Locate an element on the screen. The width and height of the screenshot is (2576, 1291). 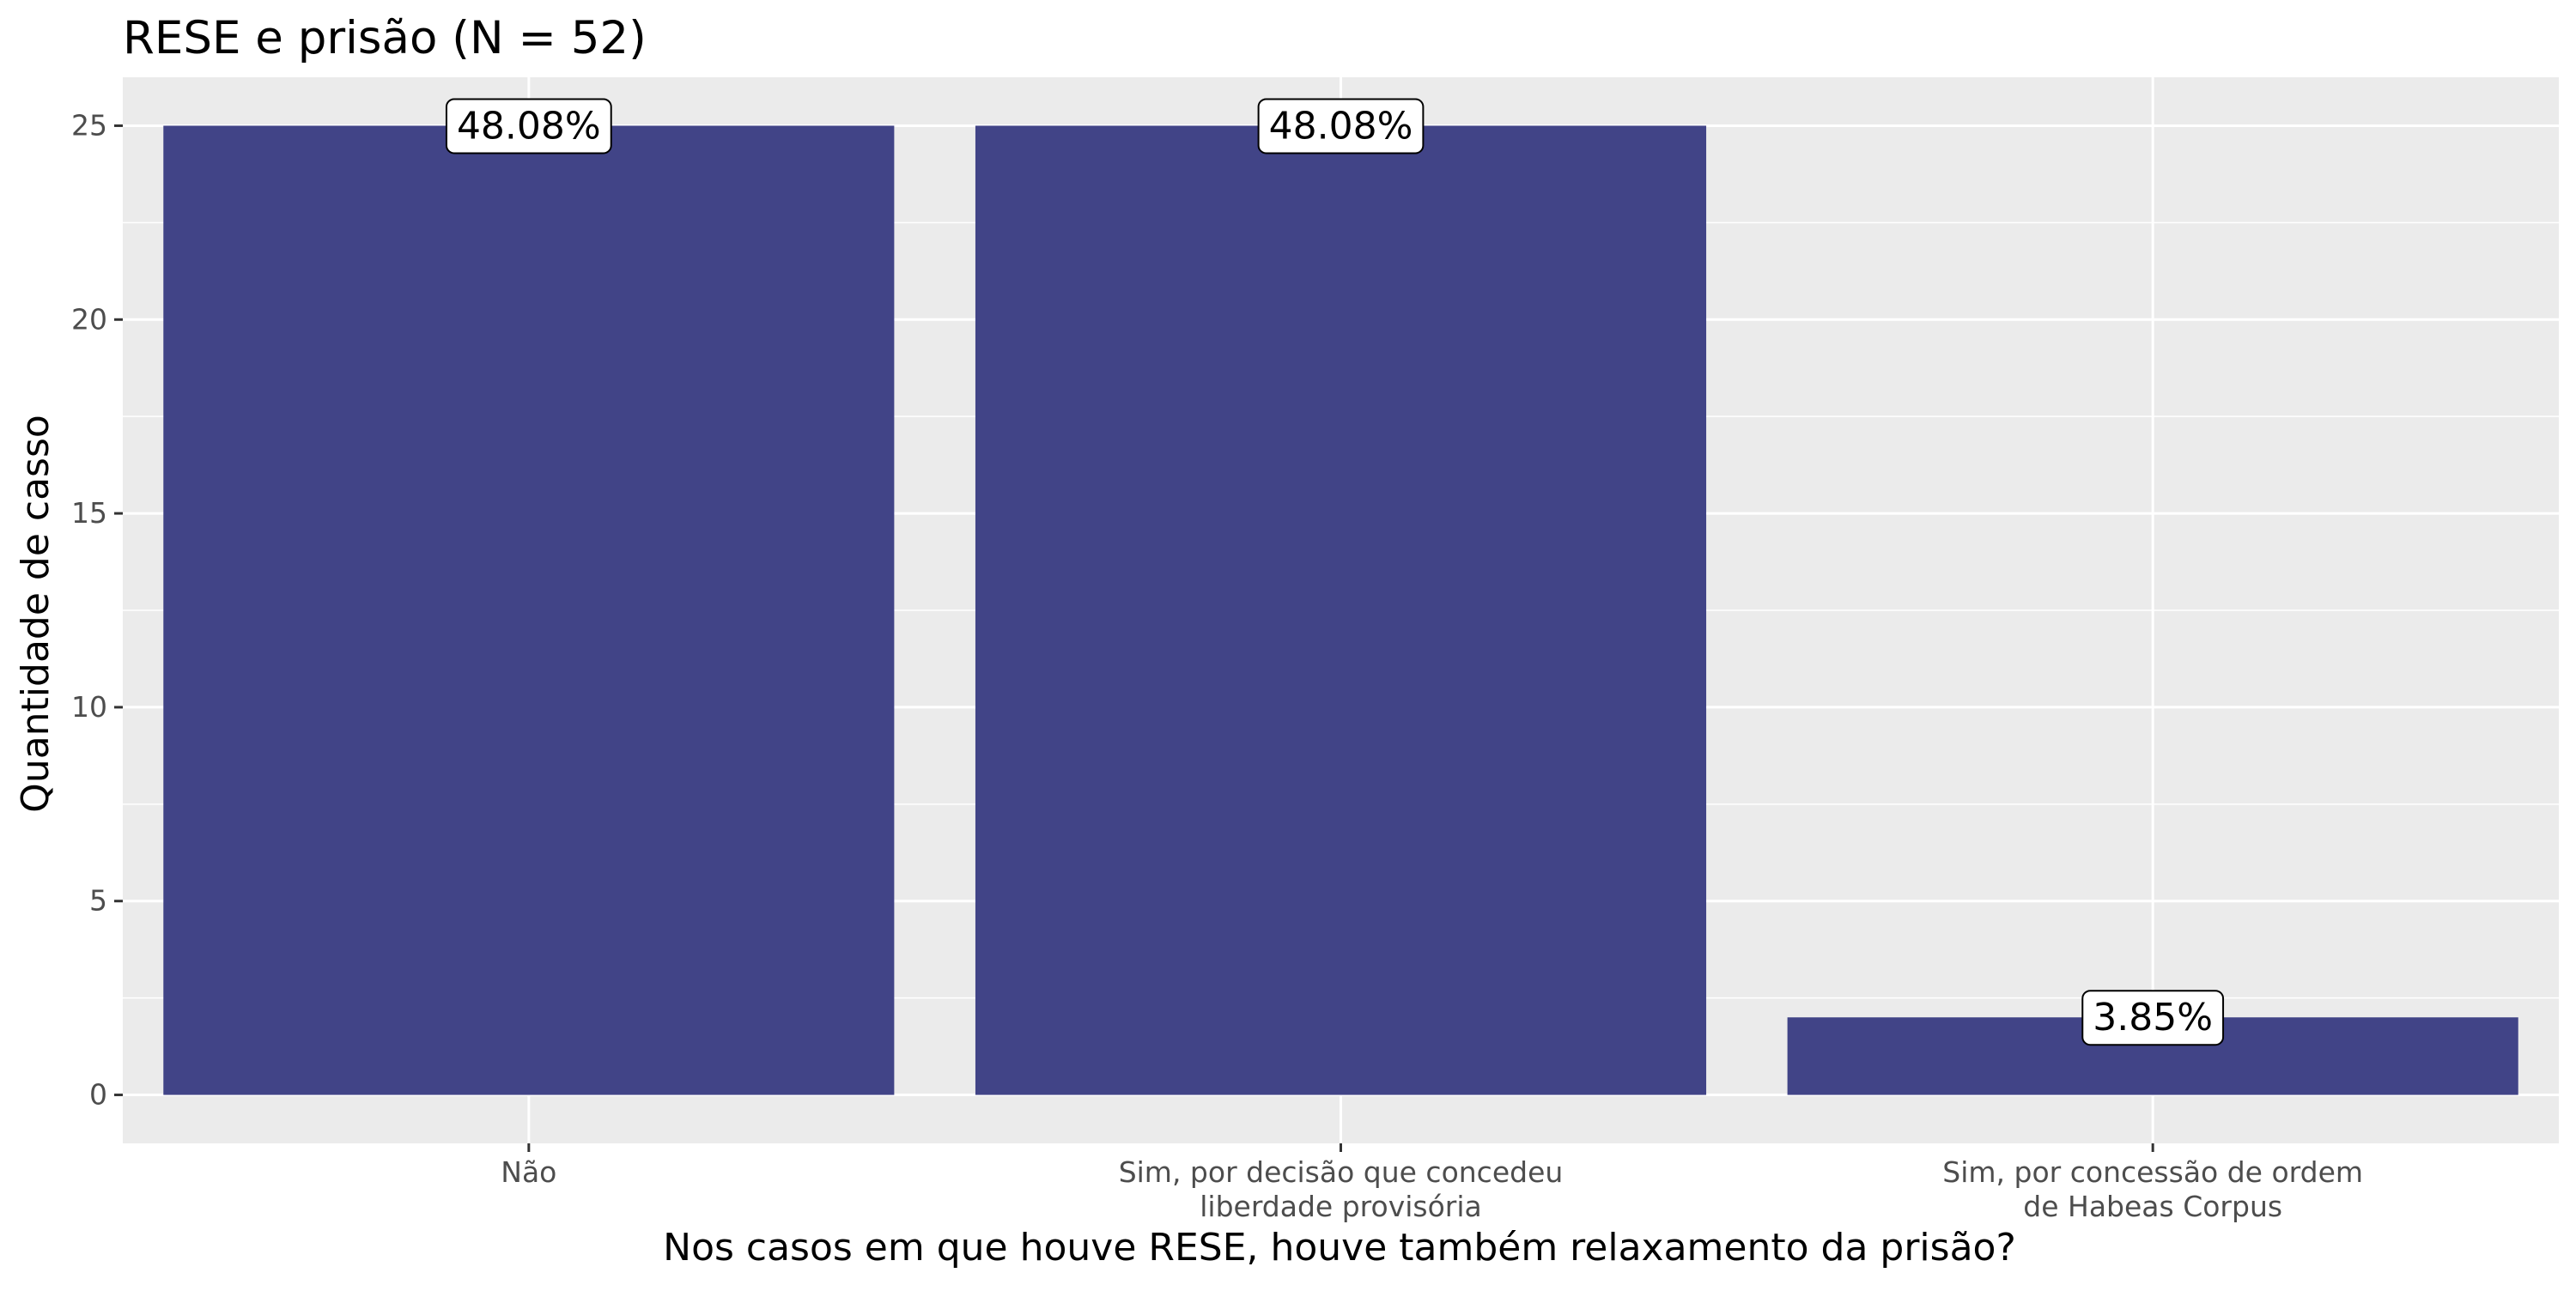
x-tick-label: Sim, por concessão de ordem is located at coordinates (2152, 1172).